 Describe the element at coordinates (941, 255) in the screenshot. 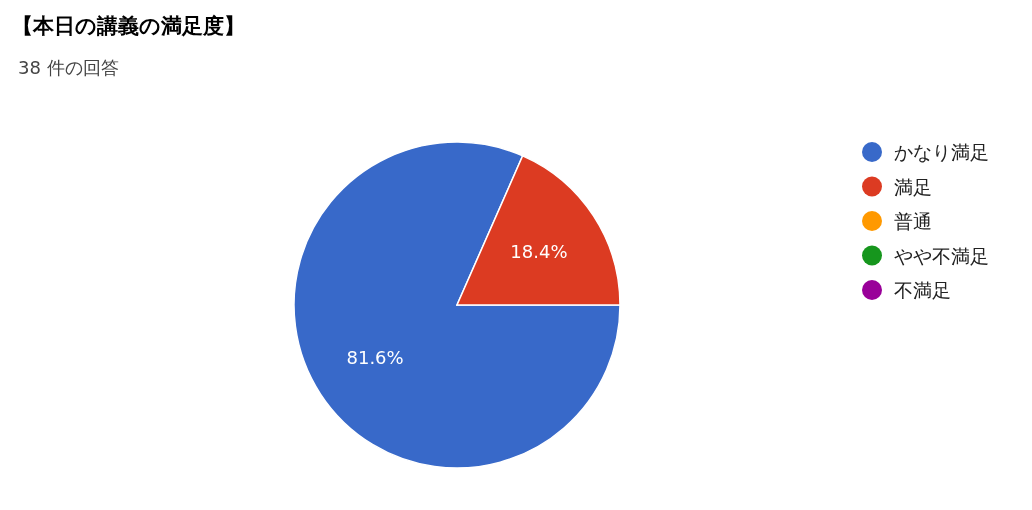

I see `legend-label: やや不満足` at that location.